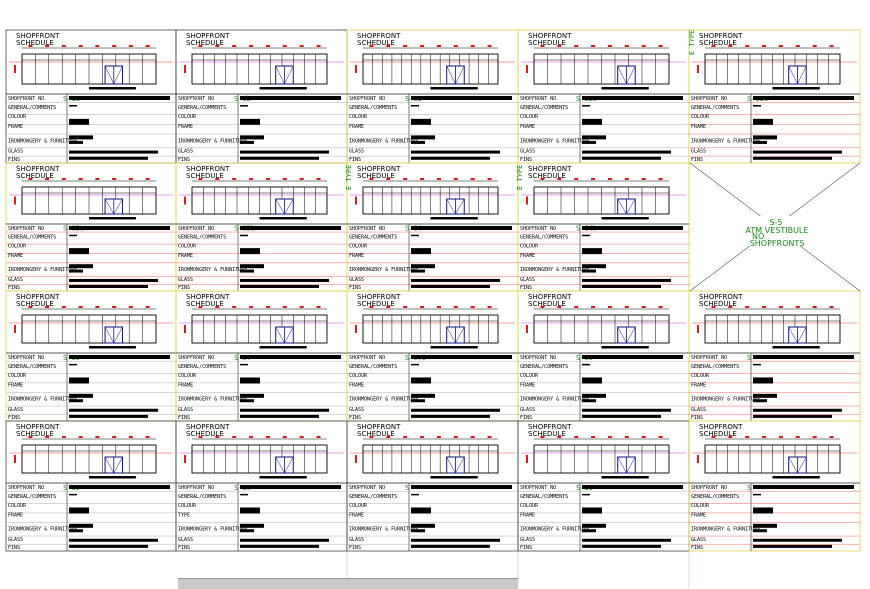 Image resolution: width=870 pixels, height=589 pixels. What do you see at coordinates (17, 376) in the screenshot?
I see `table-label: COLOUR` at bounding box center [17, 376].